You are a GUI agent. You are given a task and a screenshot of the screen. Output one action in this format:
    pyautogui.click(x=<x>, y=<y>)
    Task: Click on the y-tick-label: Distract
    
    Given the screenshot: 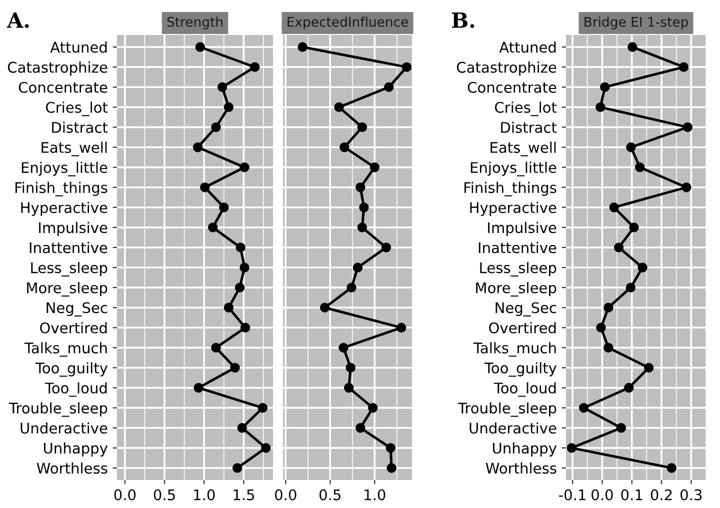 What is the action you would take?
    pyautogui.click(x=529, y=127)
    